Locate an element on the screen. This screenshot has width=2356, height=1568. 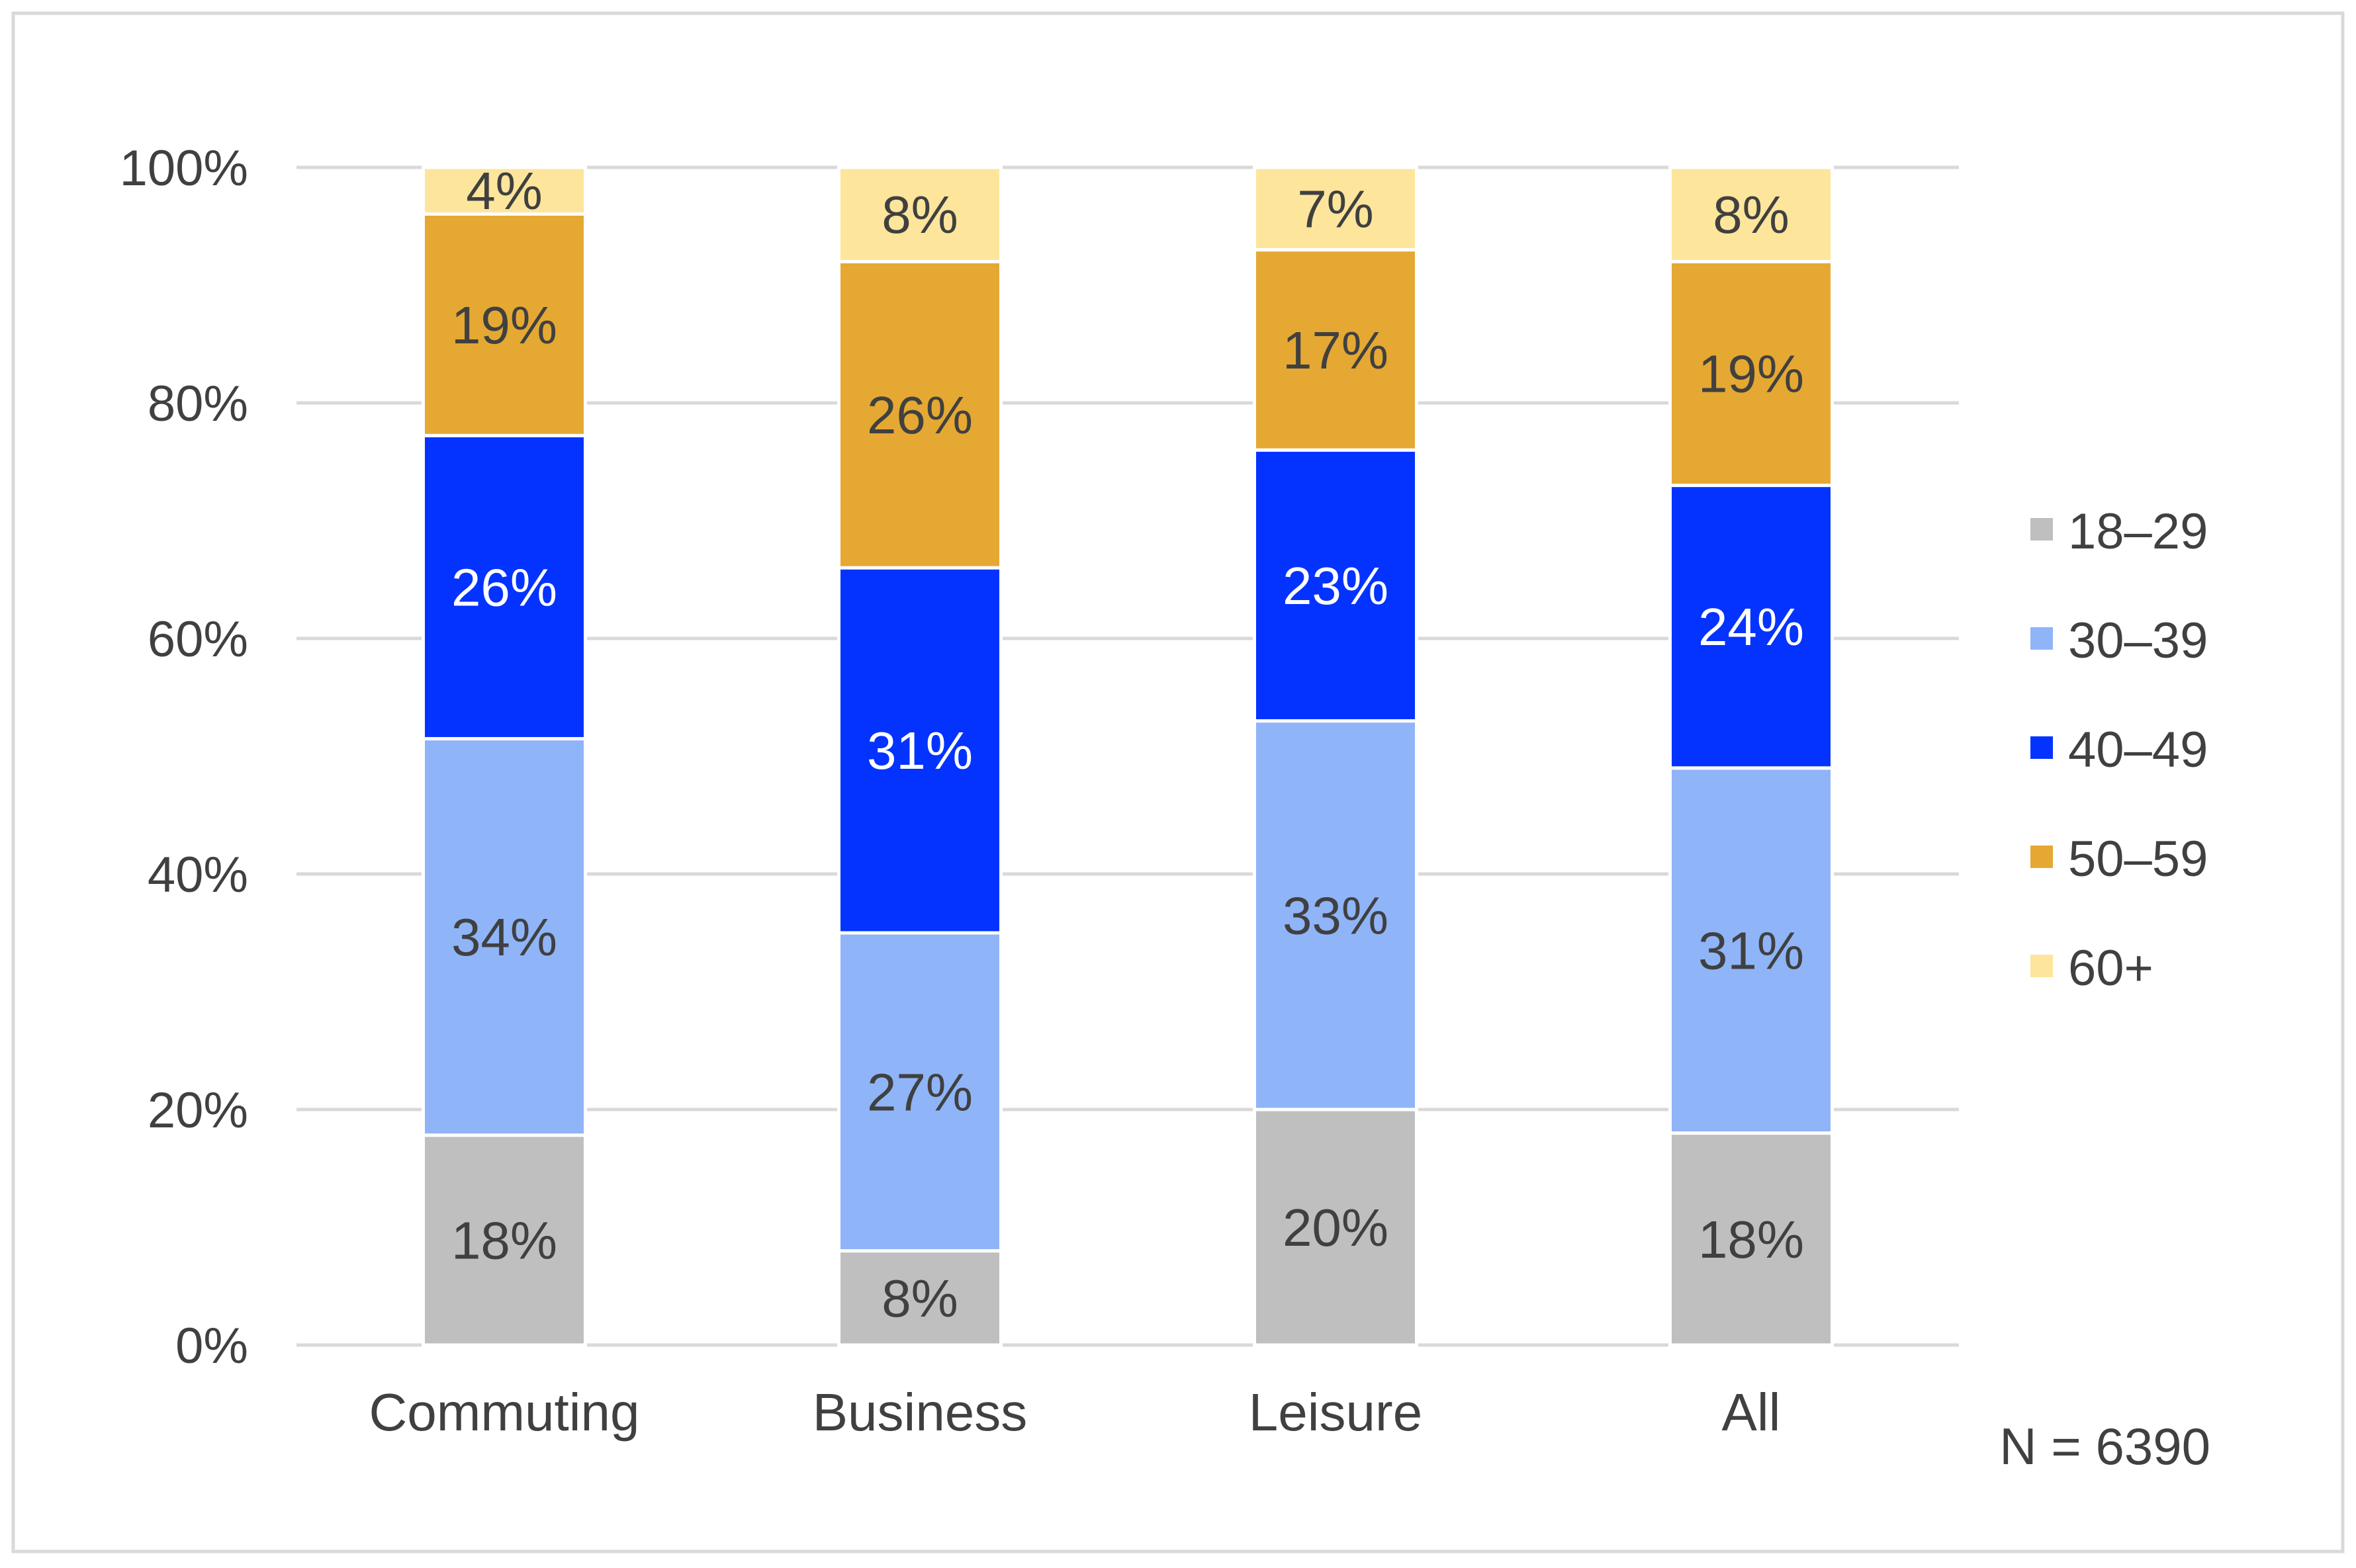
data-label: 7% is located at coordinates (1335, 209).